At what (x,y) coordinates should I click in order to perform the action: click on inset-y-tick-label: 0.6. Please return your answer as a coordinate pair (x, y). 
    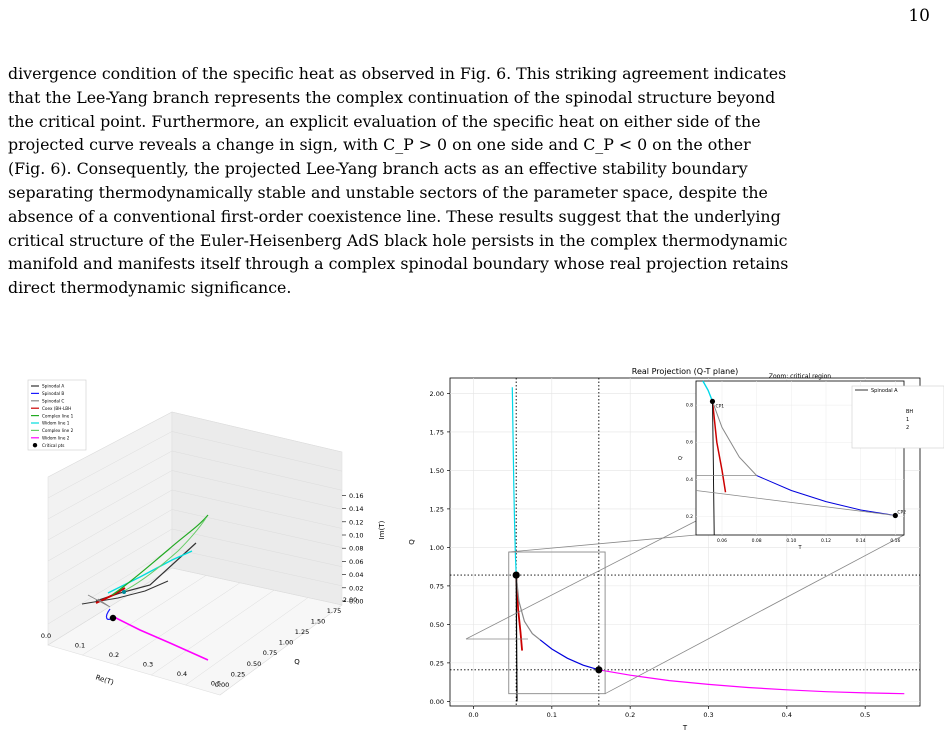
    Looking at the image, I should click on (689, 443).